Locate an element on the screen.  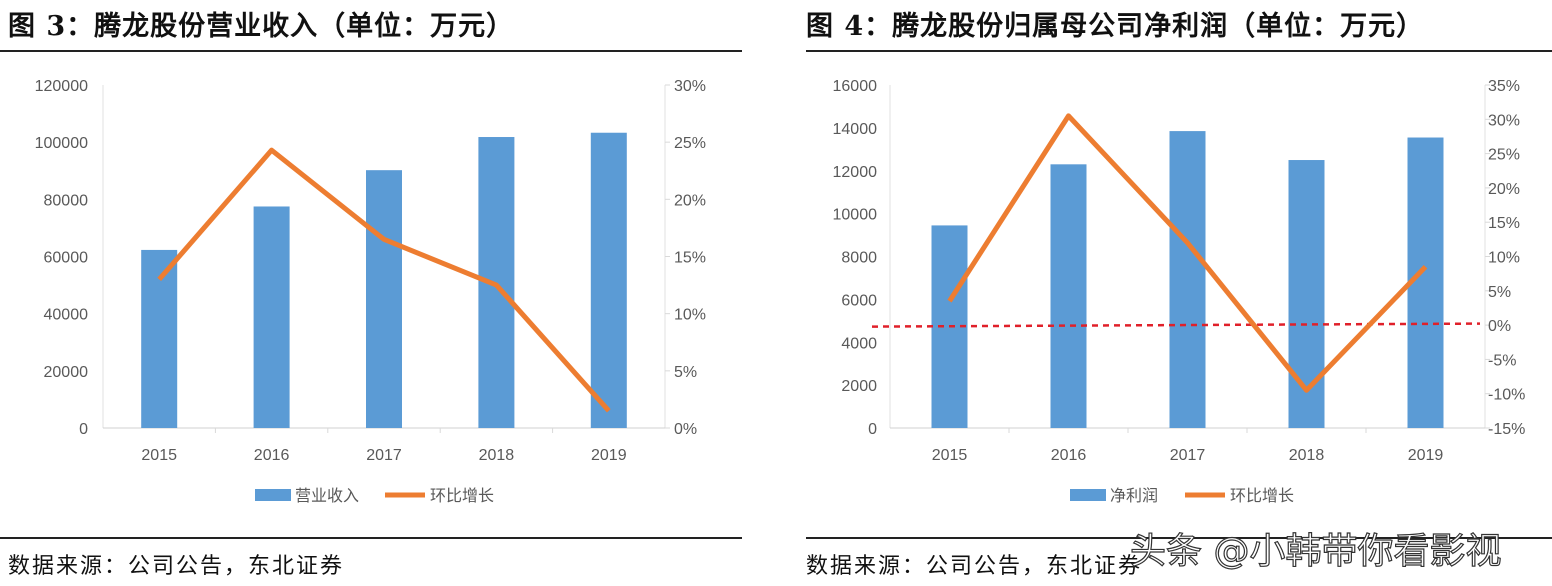
left-chart-title: 图 3：腾龙股份营业收入（单位：万元） is located at coordinates (261, 26).